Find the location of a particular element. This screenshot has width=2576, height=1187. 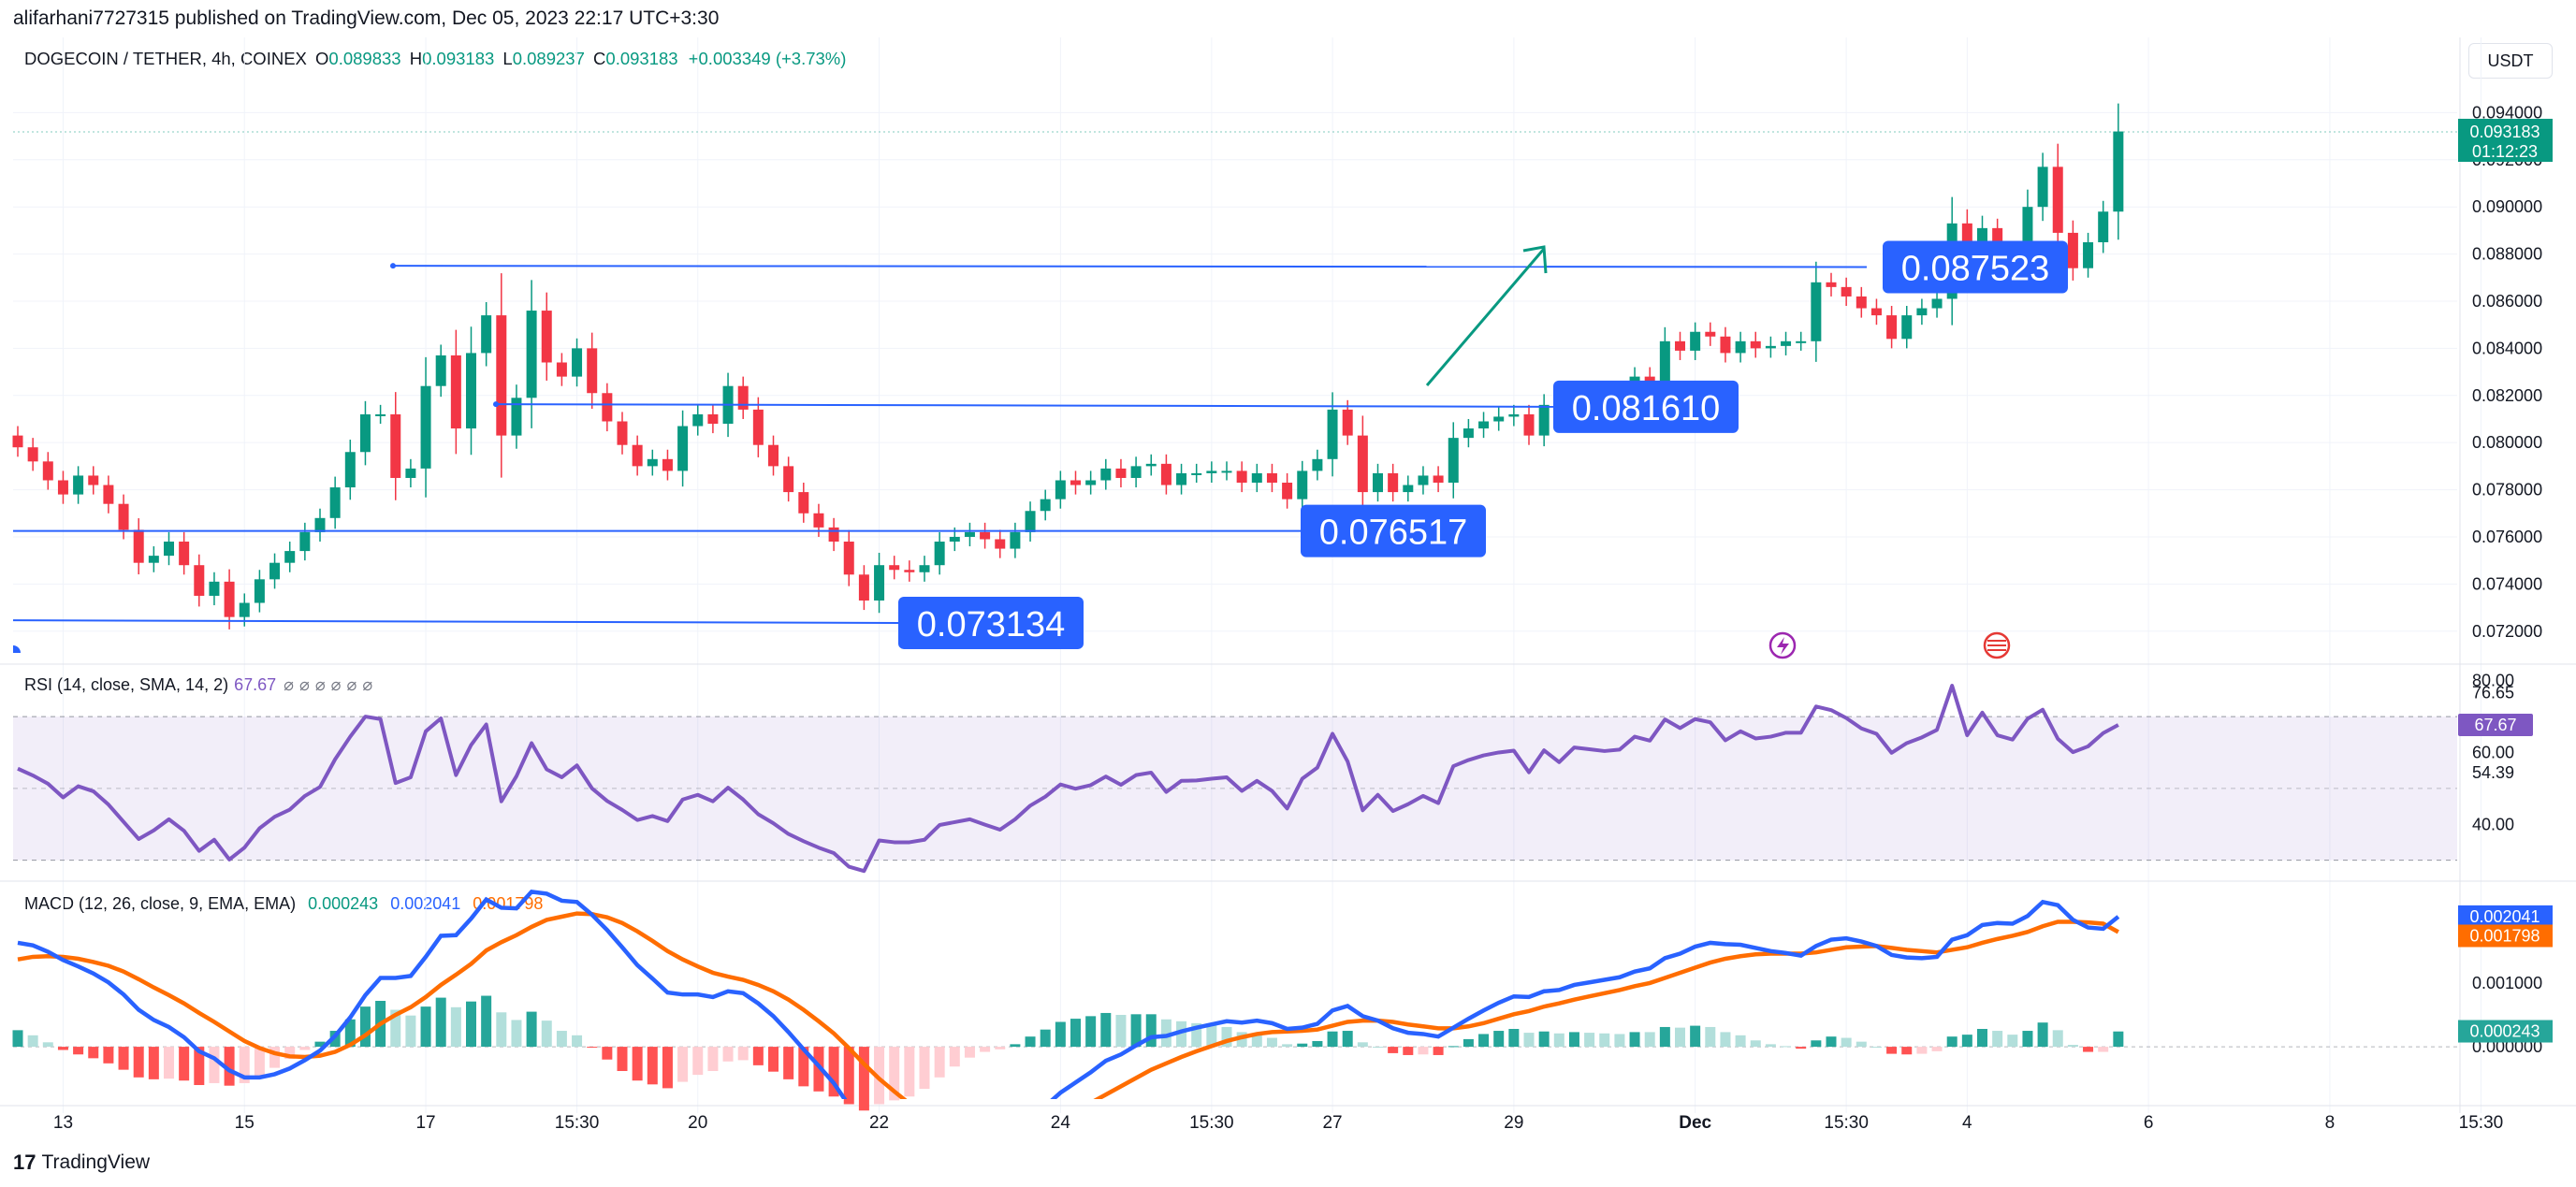

tradingview-logo: 17 TradingView is located at coordinates (81, 1163).